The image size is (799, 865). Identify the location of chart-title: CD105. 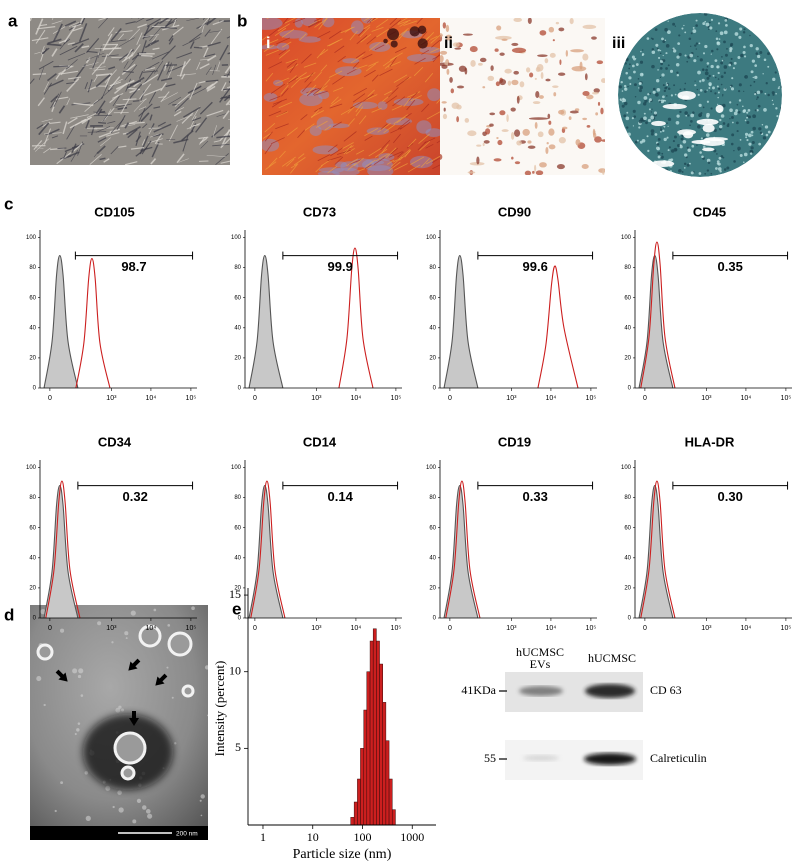
(114, 211).